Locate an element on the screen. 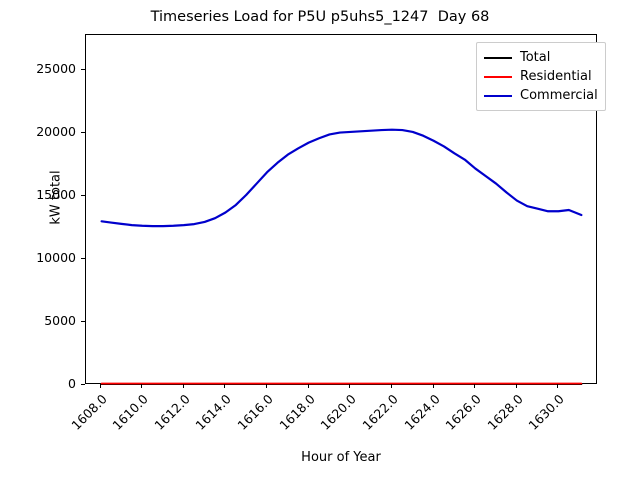 The width and height of the screenshot is (640, 480). legend-label-total: Total is located at coordinates (535, 57).